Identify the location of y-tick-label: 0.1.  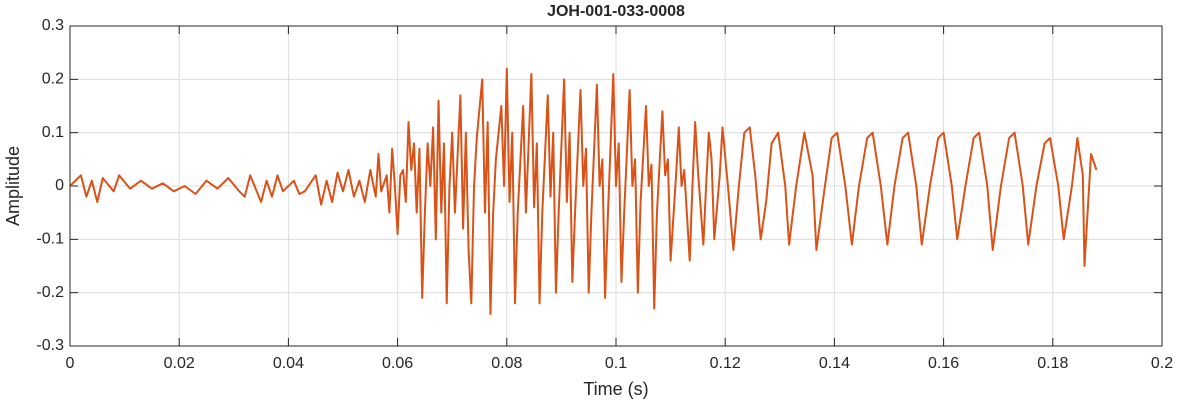
(53, 132).